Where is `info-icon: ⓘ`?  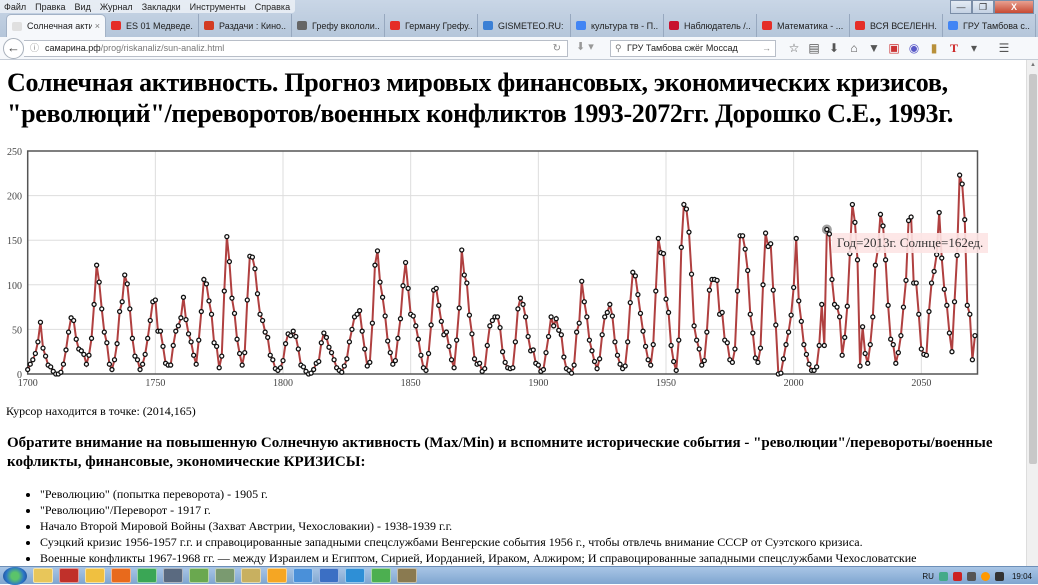
info-icon: ⓘ is located at coordinates (35, 48).